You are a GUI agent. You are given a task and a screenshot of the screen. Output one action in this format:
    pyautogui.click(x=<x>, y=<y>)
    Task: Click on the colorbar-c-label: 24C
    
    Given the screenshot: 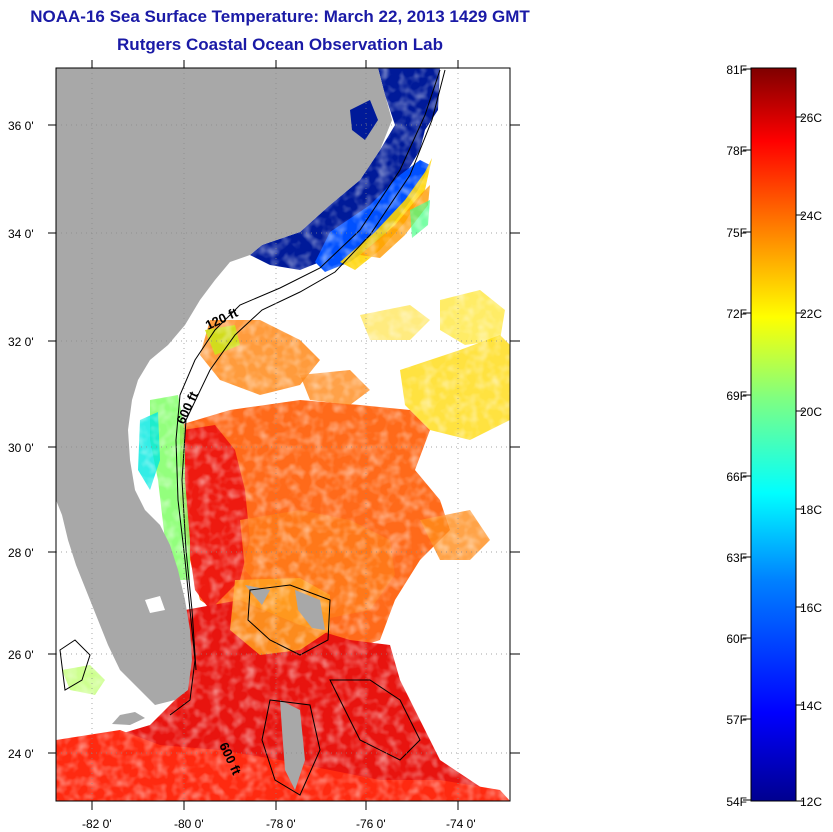 What is the action you would take?
    pyautogui.click(x=811, y=216)
    